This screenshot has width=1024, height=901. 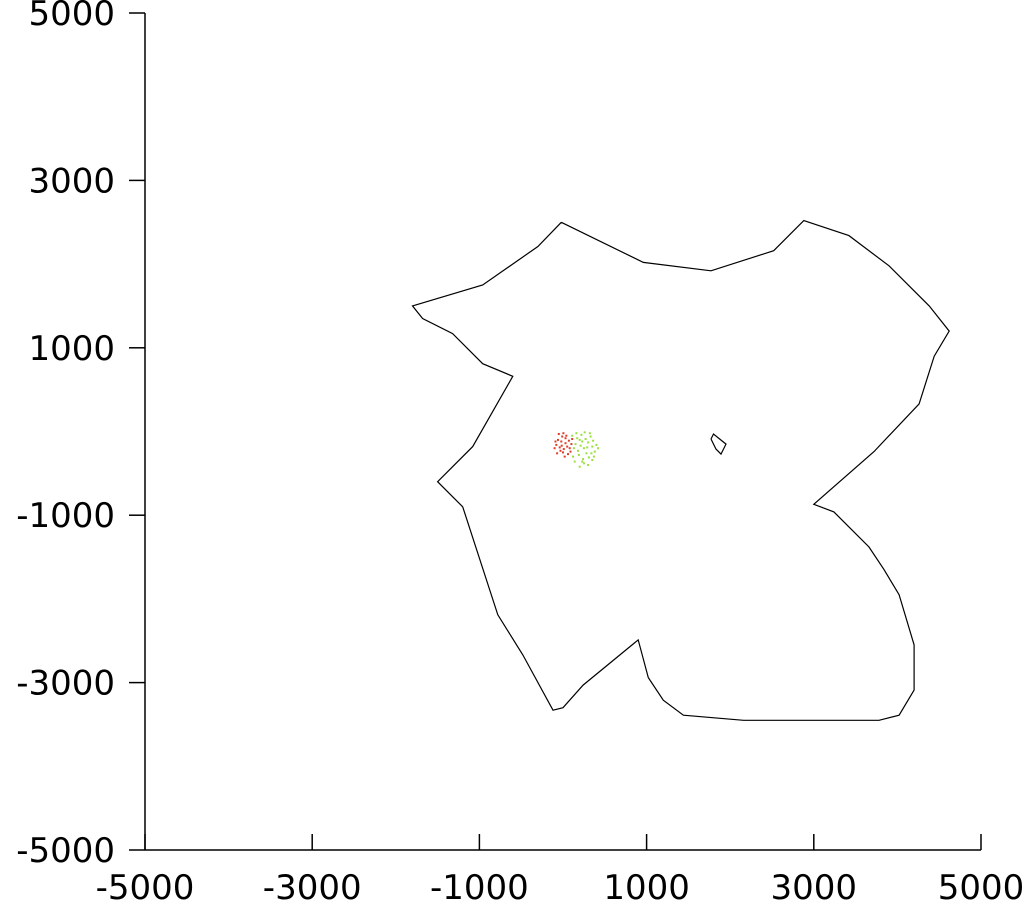 I want to click on x-tick-label: 5000, so click(x=981, y=884).